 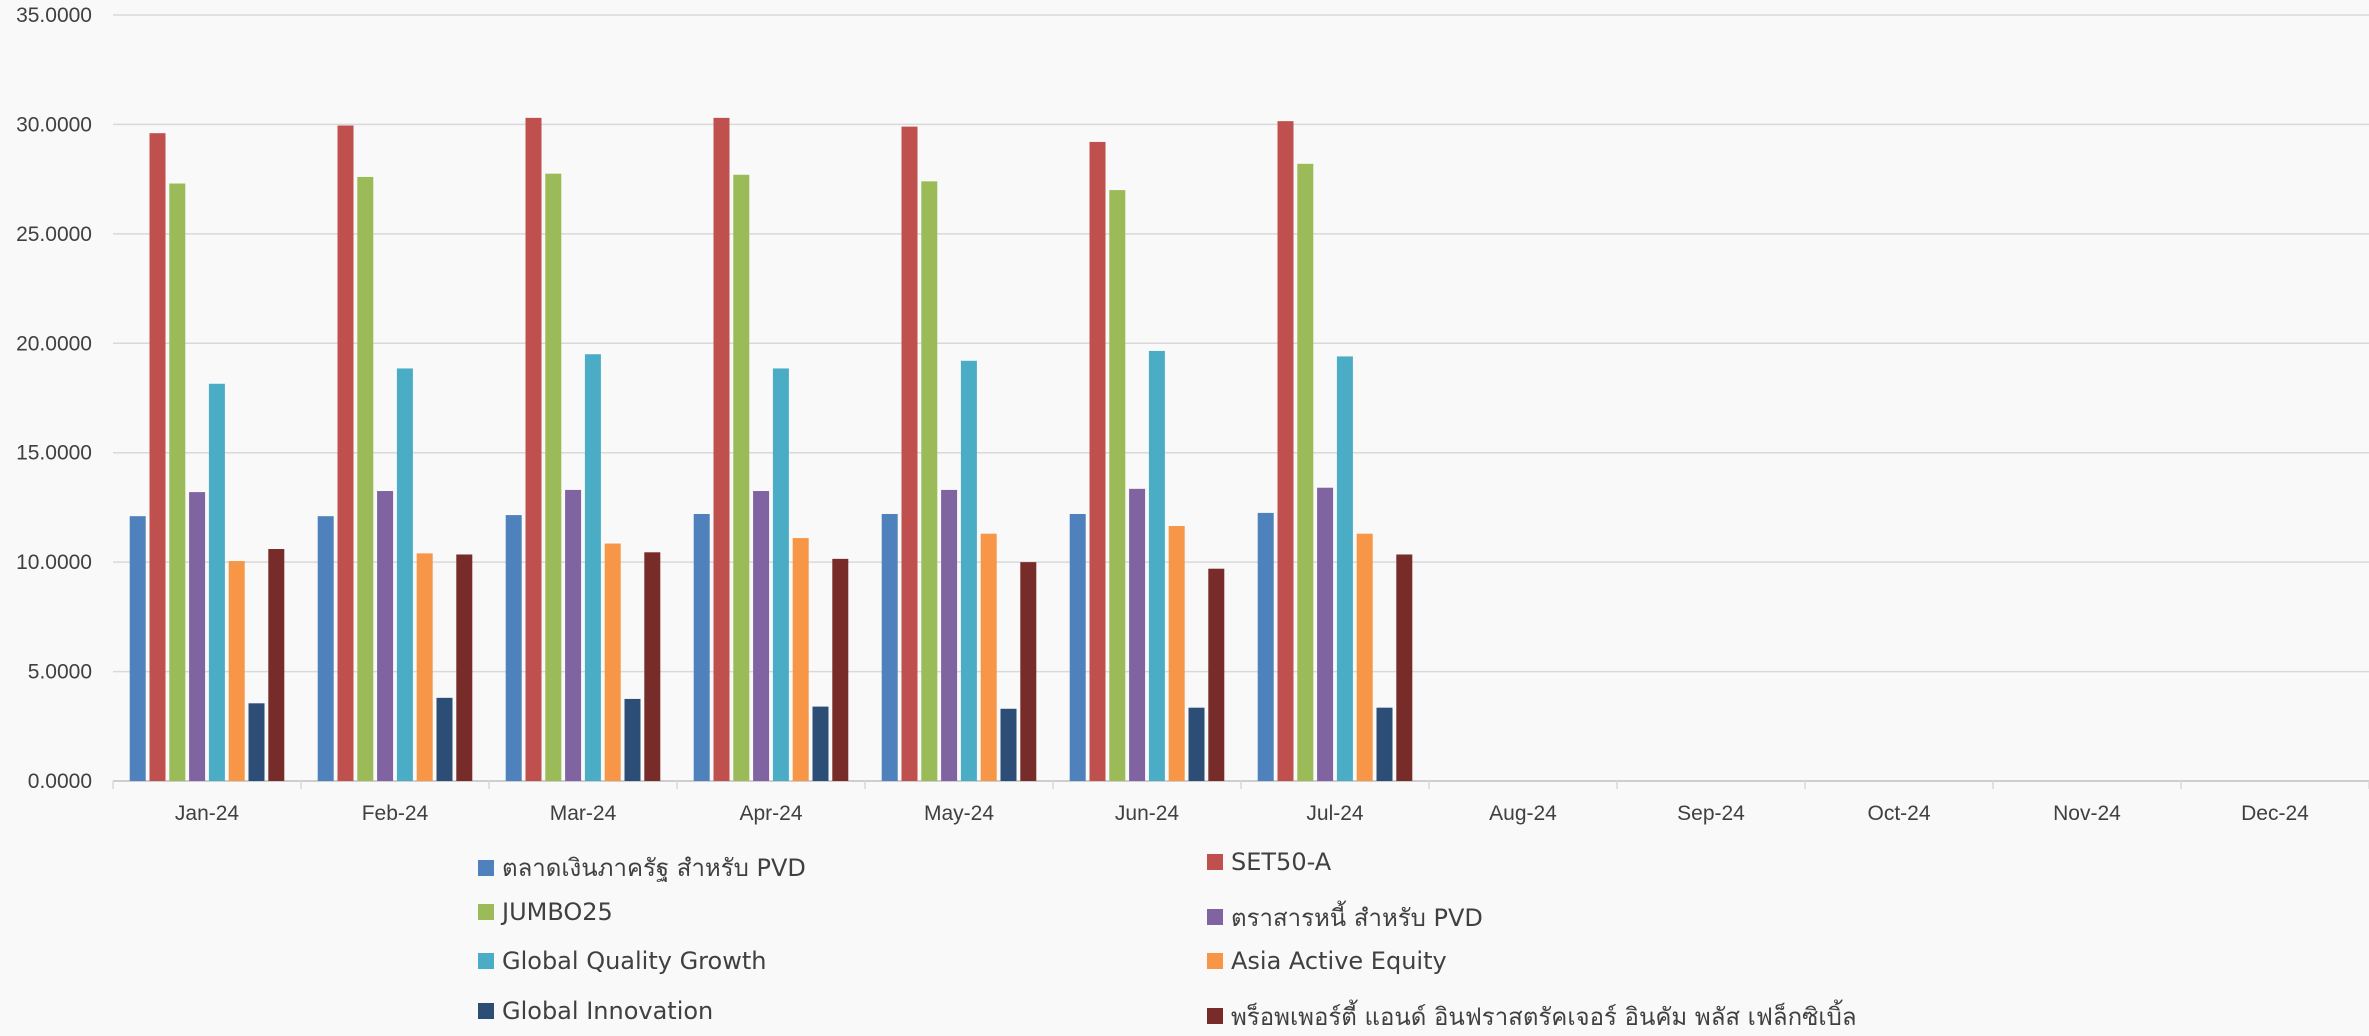 I want to click on x-tick-label: Jan-24, so click(x=207, y=813).